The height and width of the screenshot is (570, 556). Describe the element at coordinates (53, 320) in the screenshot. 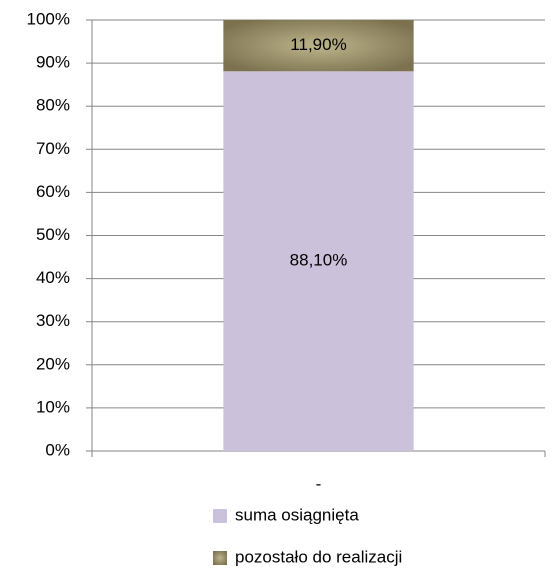

I see `y-tick-label: 30%` at that location.